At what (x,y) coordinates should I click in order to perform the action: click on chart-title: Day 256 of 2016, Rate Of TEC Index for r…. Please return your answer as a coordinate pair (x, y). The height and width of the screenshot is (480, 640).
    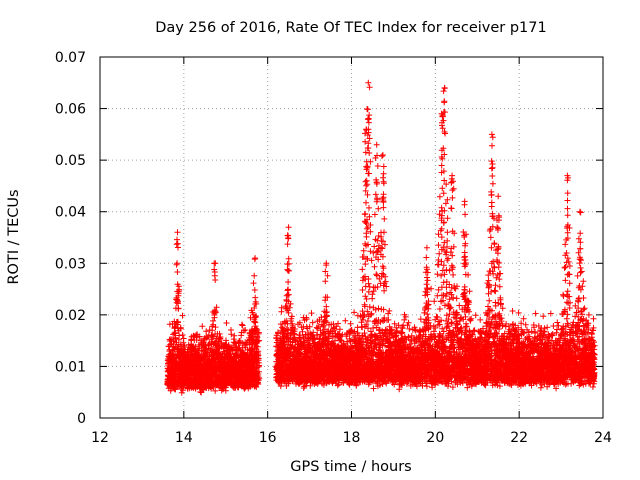
    Looking at the image, I should click on (350, 28).